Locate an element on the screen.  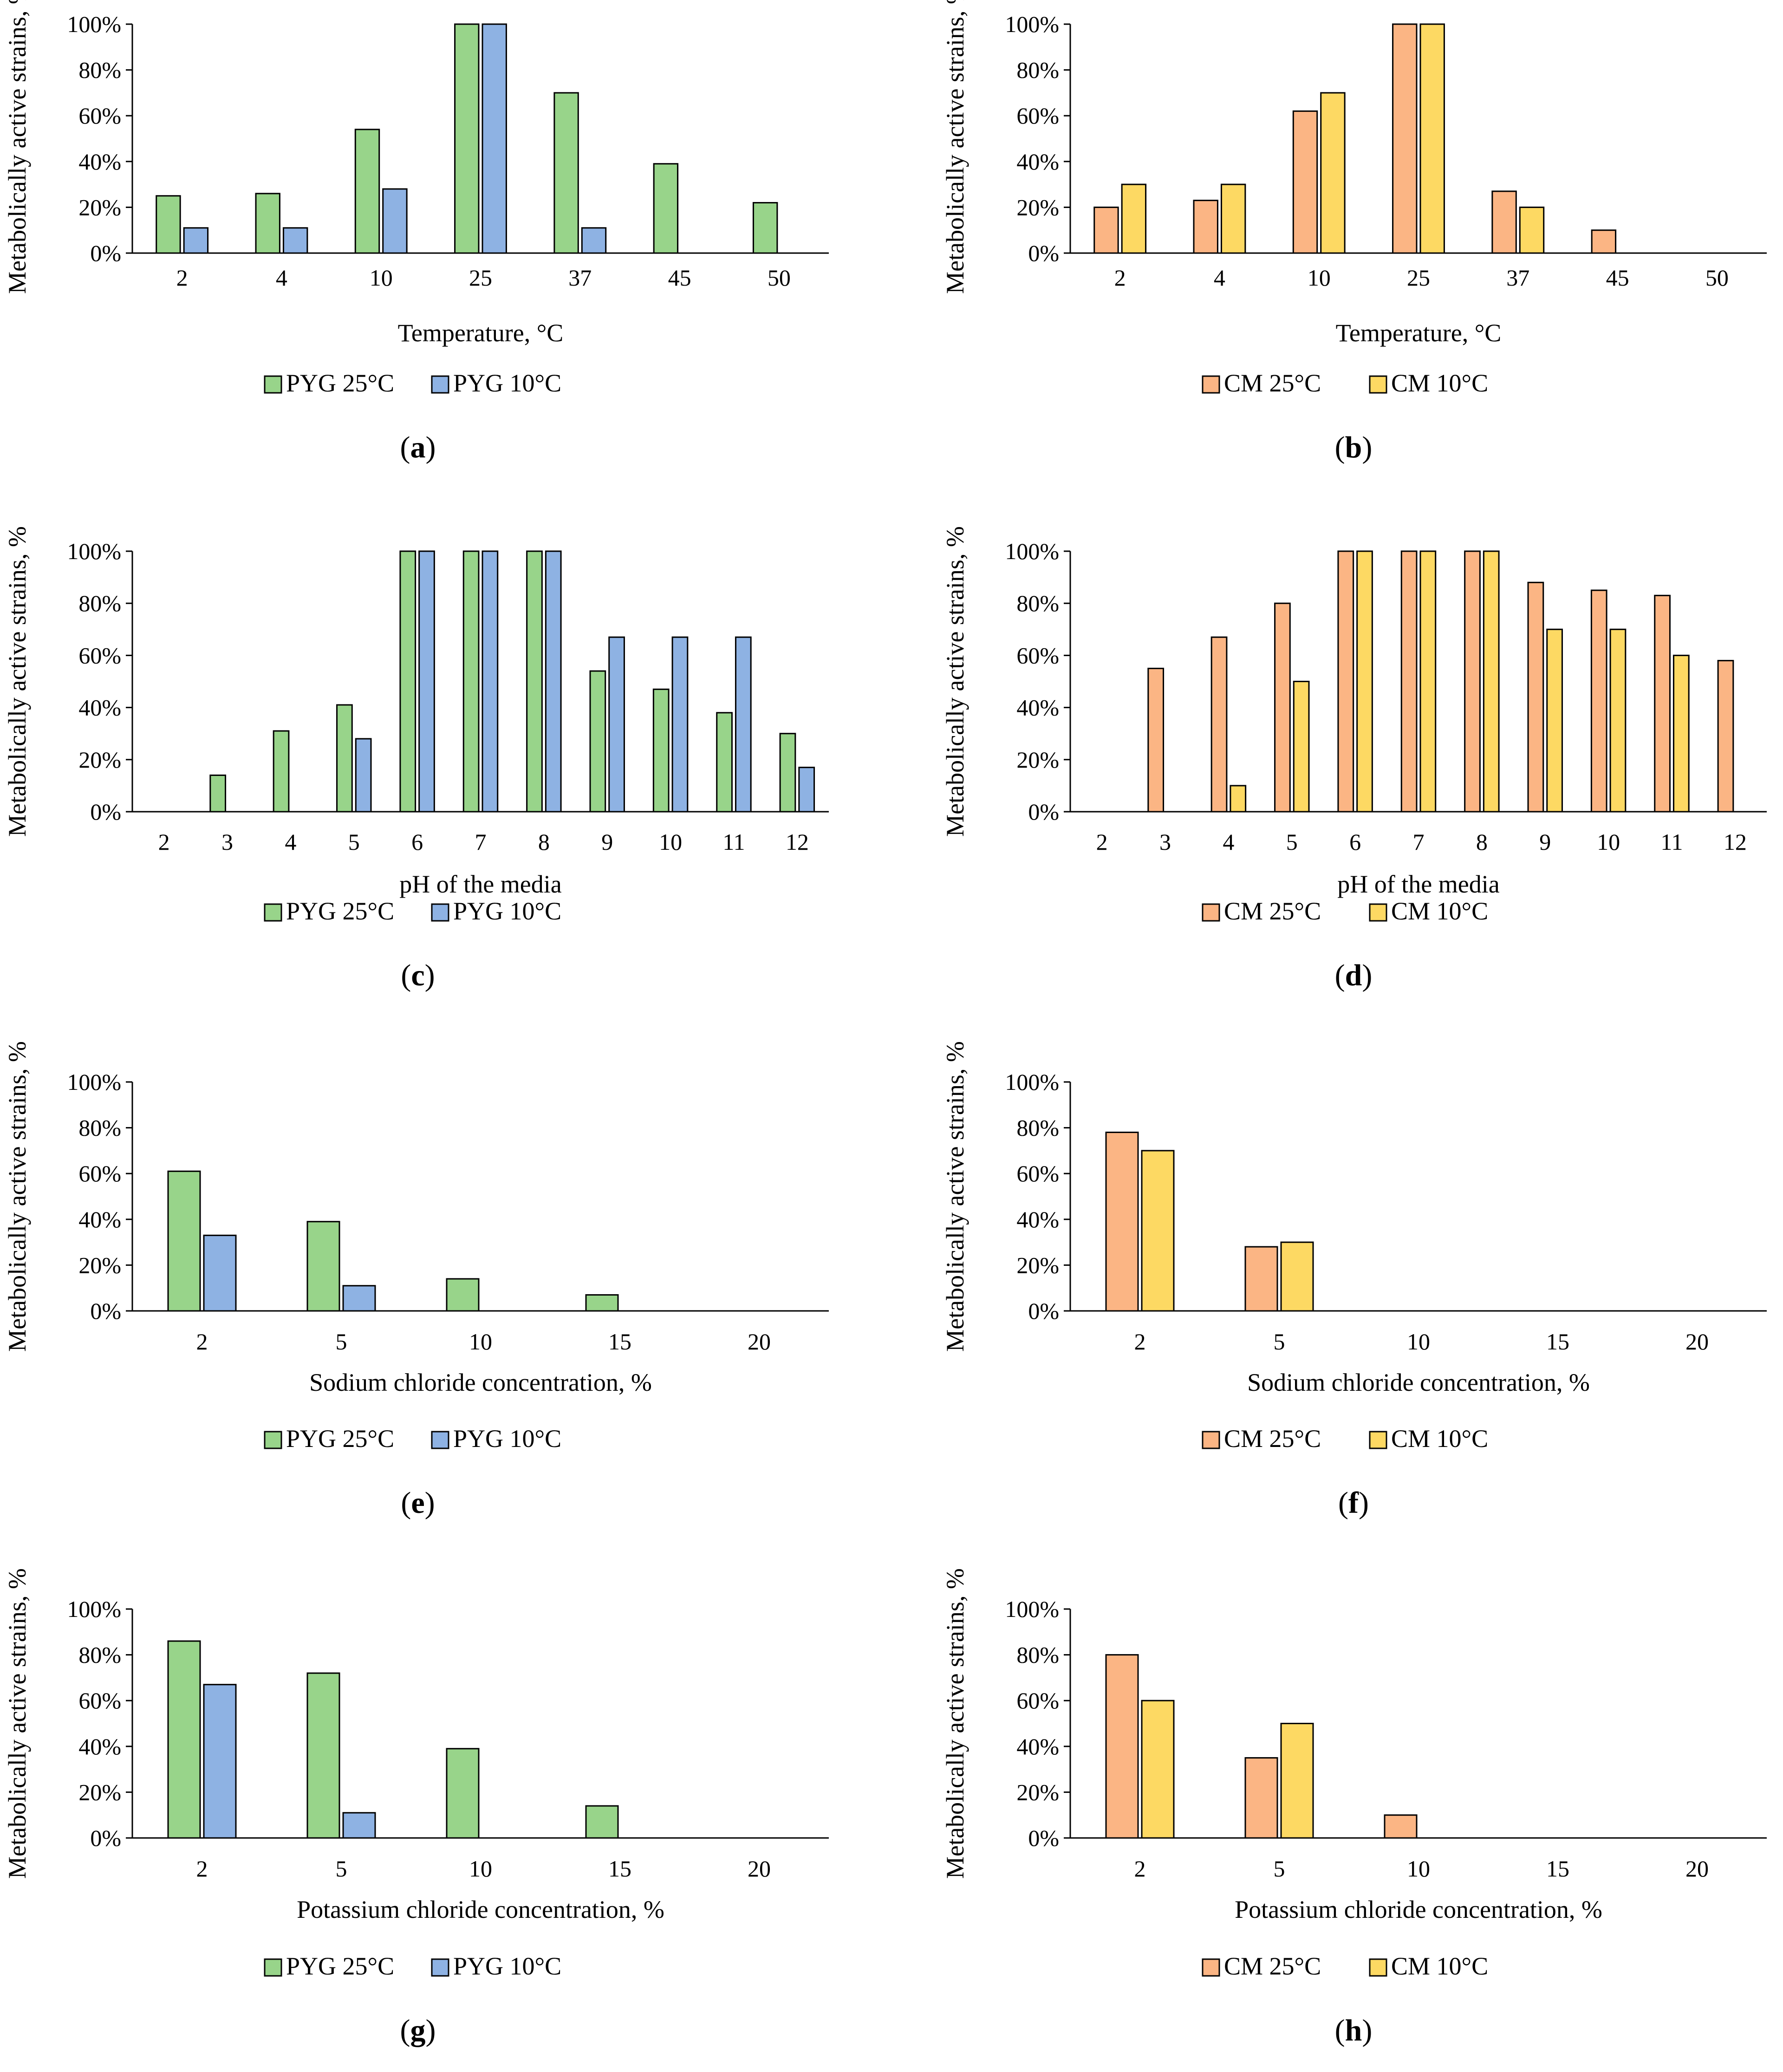
x-tick-label: 50 is located at coordinates (779, 278).